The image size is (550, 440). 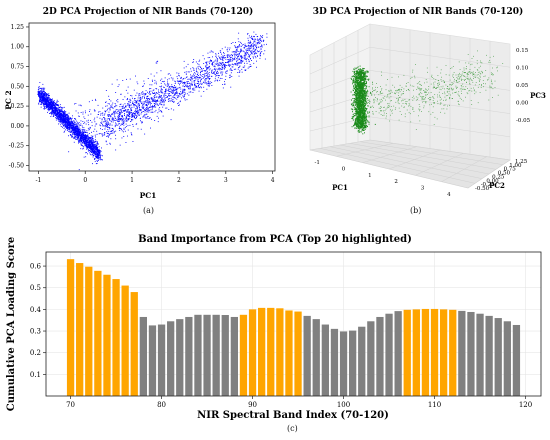 What do you see at coordinates (148, 195) in the screenshot?
I see `x-axis-label: PC1` at bounding box center [148, 195].